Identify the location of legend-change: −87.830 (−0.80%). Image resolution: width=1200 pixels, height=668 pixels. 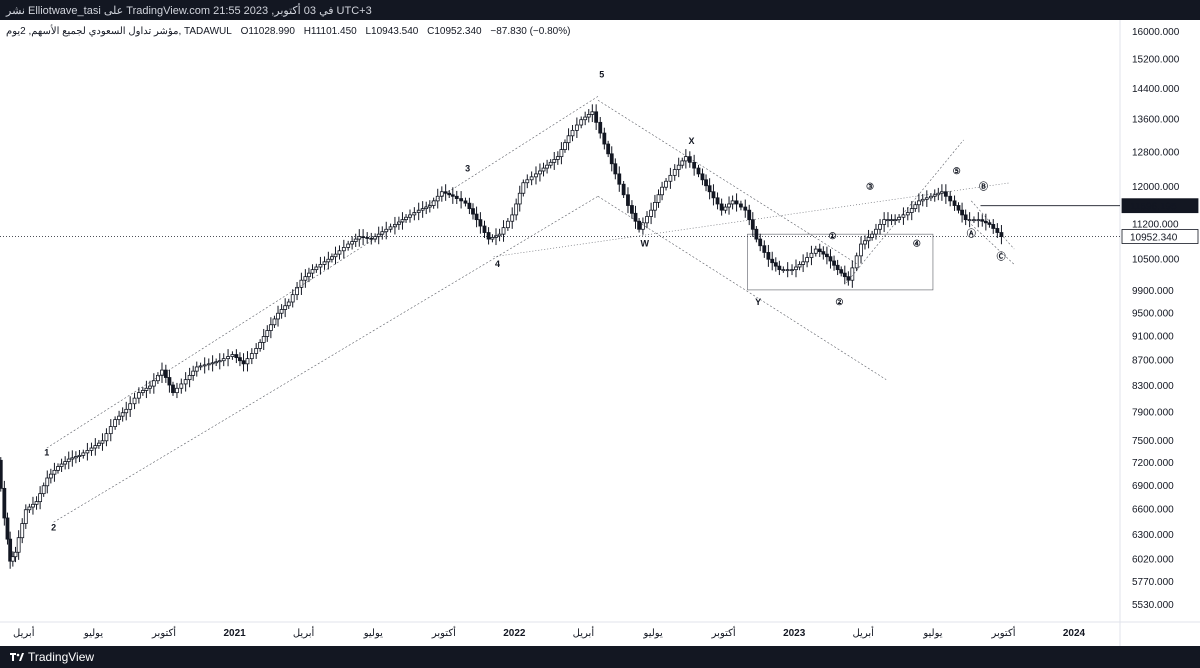
(530, 31).